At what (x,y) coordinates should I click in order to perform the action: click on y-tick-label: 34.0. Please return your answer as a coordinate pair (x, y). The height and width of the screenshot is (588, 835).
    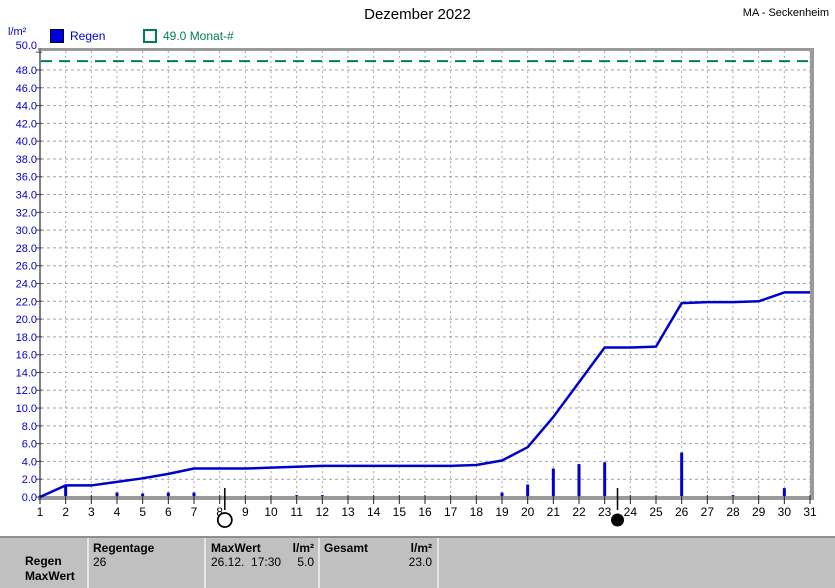
    Looking at the image, I should click on (26, 196).